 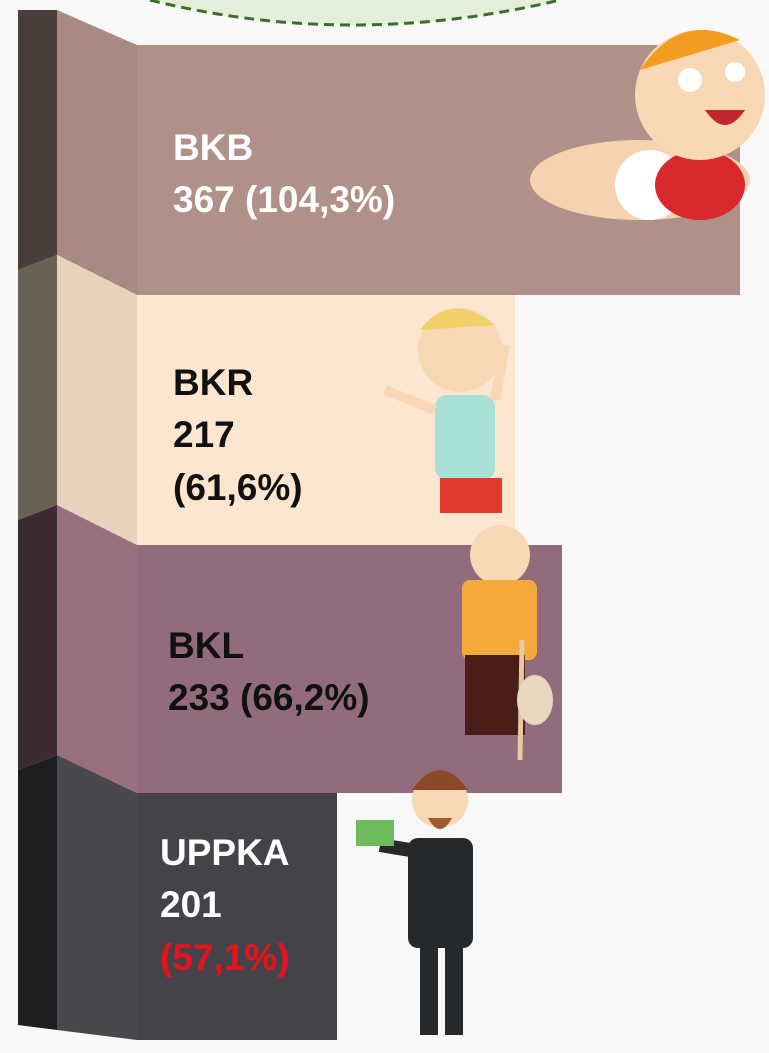 What do you see at coordinates (269, 697) in the screenshot?
I see `item-value: 233 (66,2%)` at bounding box center [269, 697].